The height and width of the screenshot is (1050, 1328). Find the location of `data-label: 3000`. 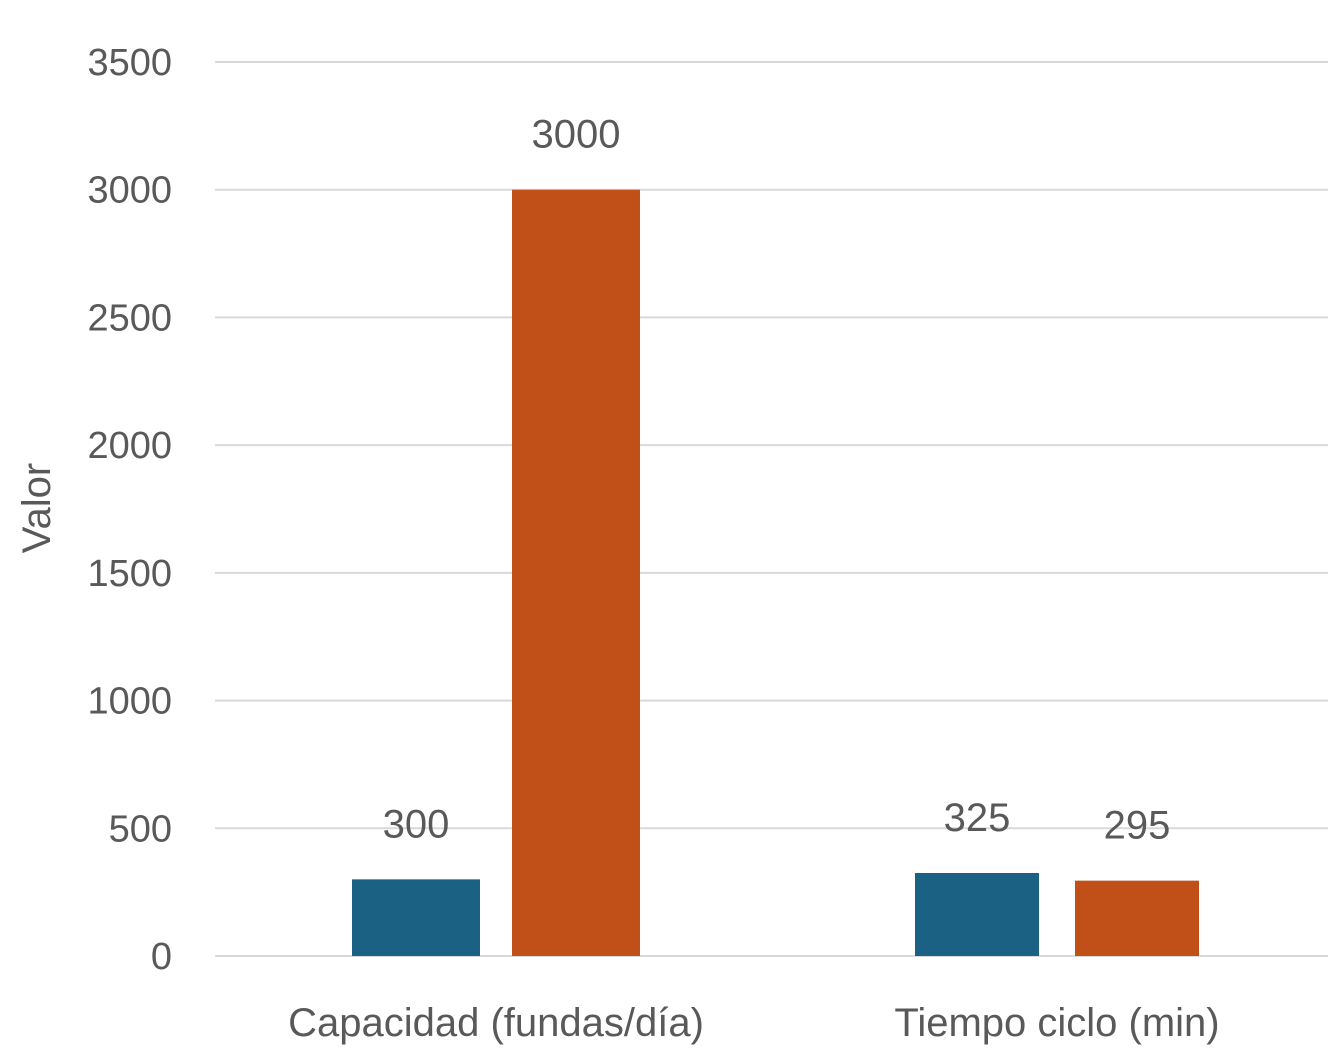

data-label: 3000 is located at coordinates (576, 135).